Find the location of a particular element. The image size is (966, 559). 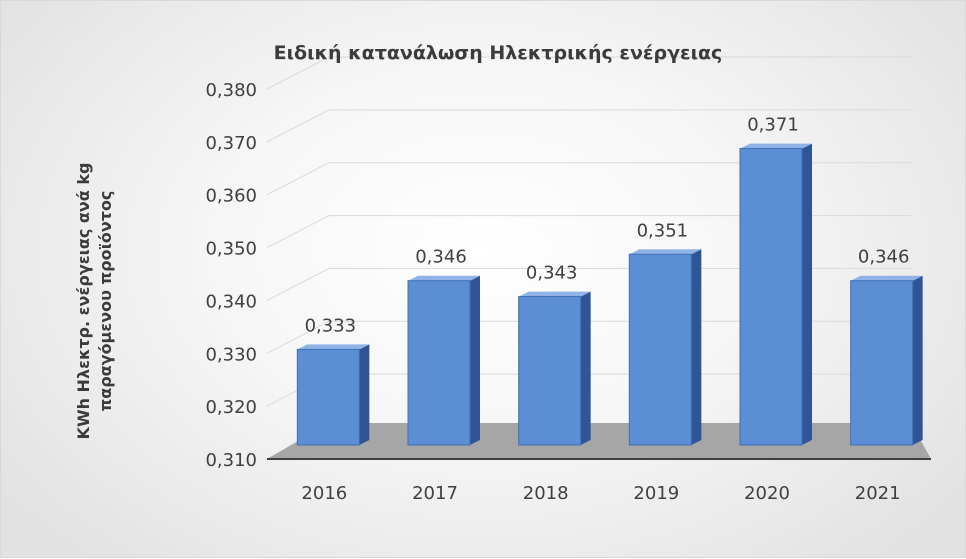

y-tick-label: 0,380 is located at coordinates (231, 90).